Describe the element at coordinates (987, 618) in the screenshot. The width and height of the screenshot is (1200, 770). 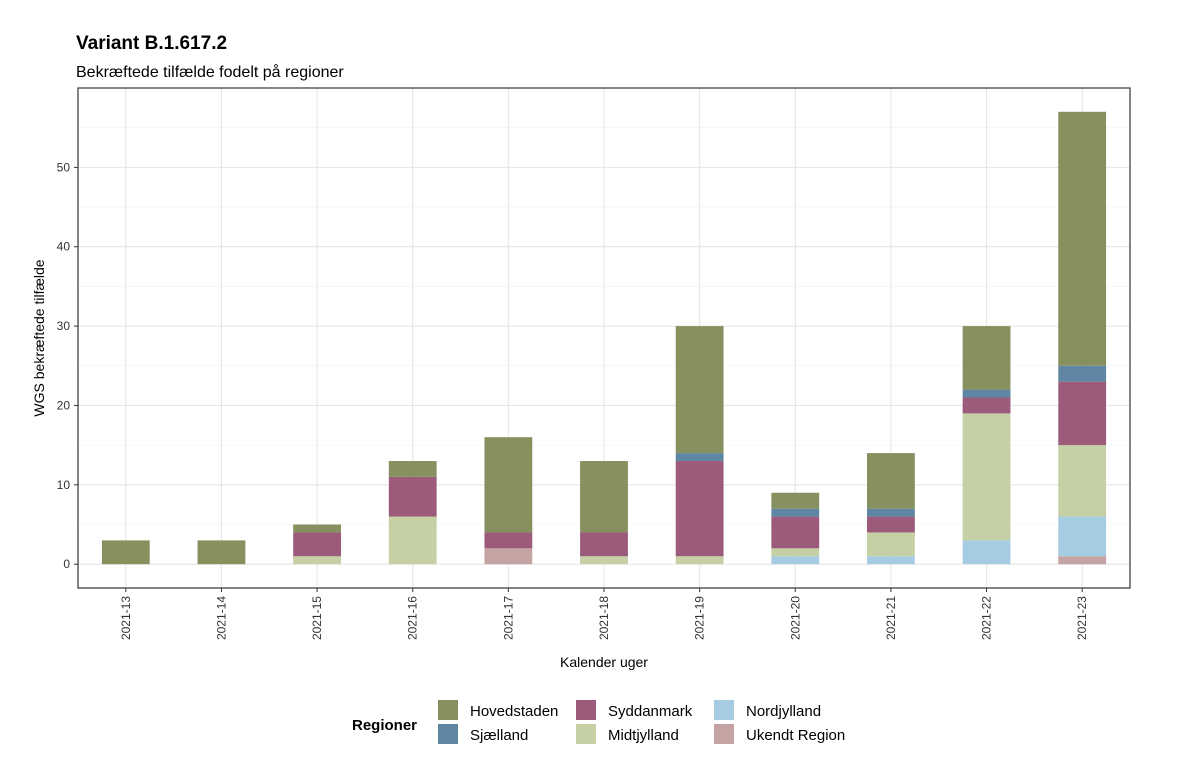
I see `x-tick-label: 2021-22` at that location.